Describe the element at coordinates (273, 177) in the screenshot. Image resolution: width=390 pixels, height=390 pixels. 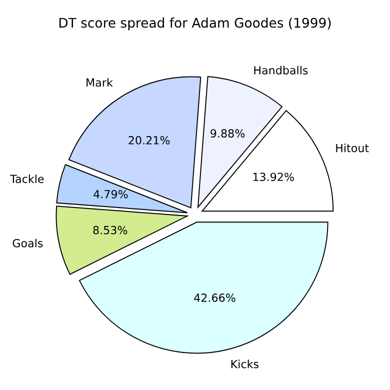
I see `data-label: 13.92%` at that location.